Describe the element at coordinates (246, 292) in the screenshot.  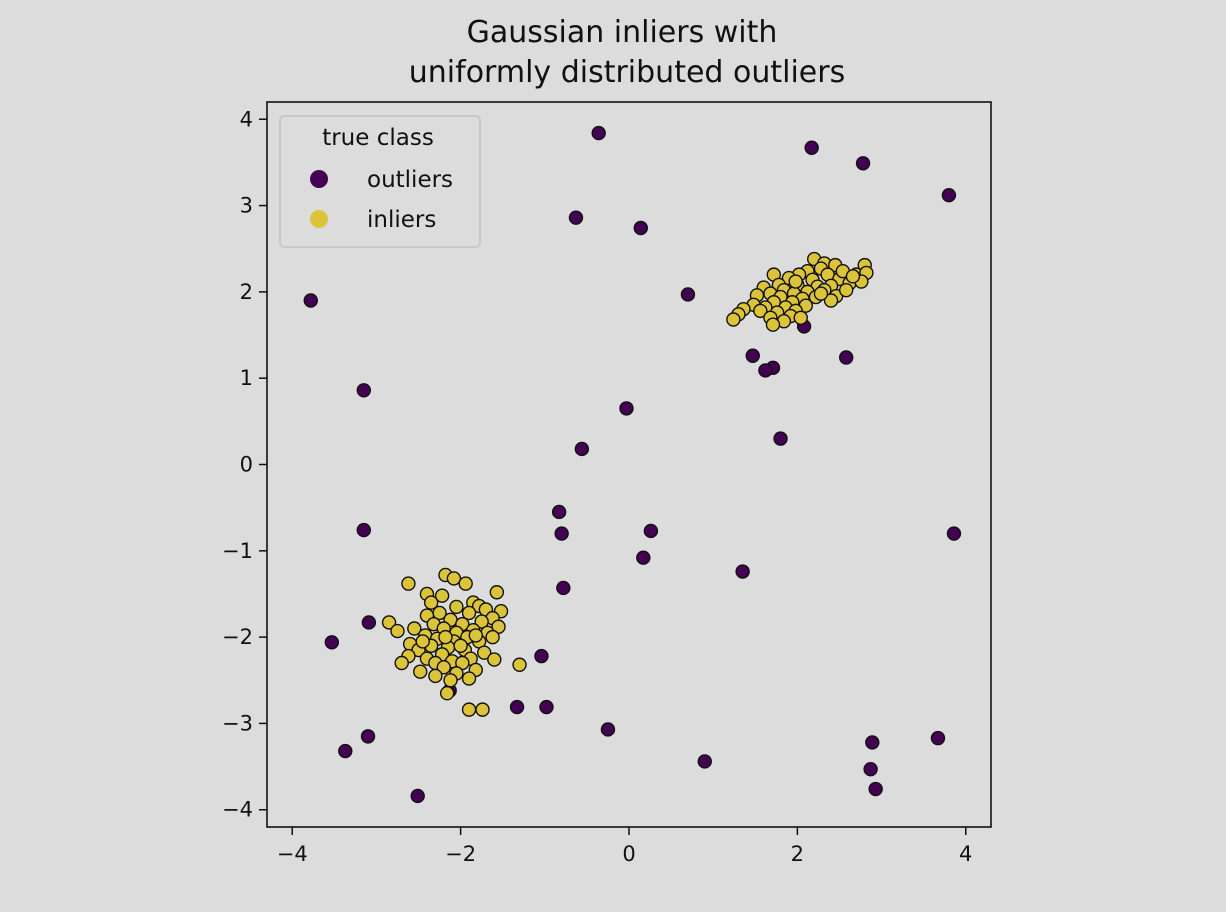
I see `y-tick-label: 2` at that location.